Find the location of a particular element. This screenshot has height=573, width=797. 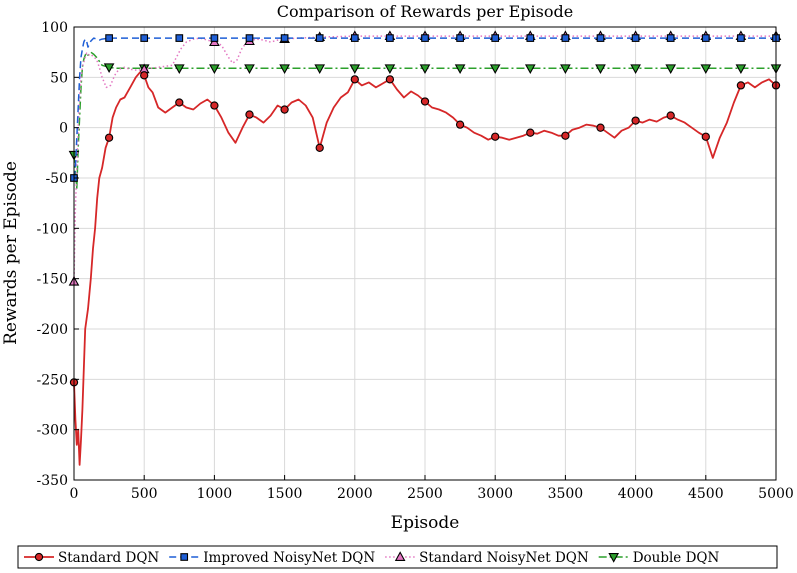

x-tick-label: 2000 is located at coordinates (355, 494).